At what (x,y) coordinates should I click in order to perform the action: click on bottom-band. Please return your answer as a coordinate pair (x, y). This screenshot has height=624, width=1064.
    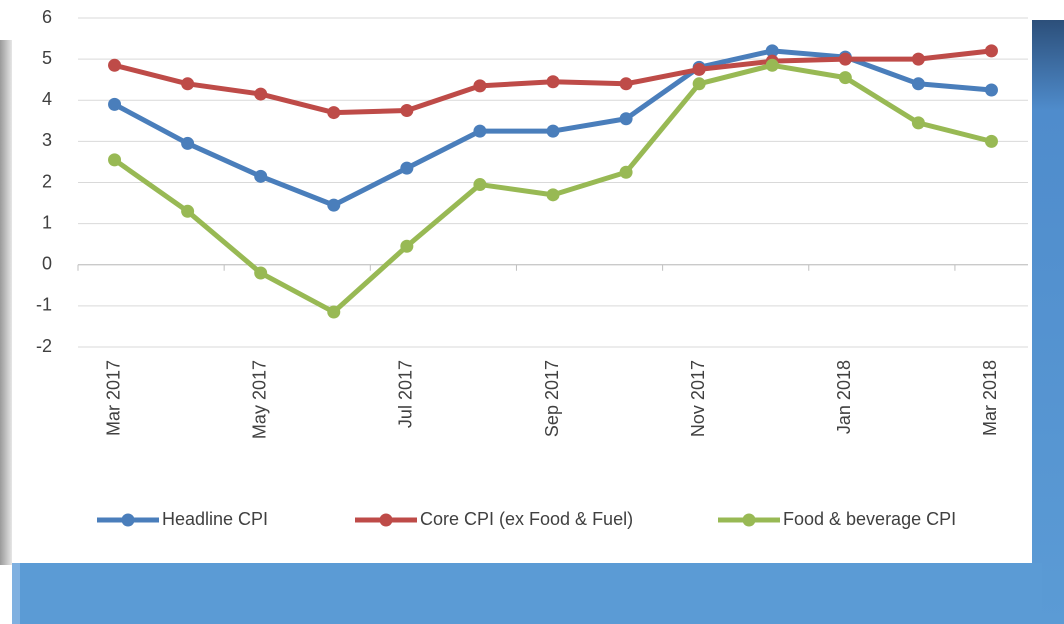
    Looking at the image, I should click on (527, 593).